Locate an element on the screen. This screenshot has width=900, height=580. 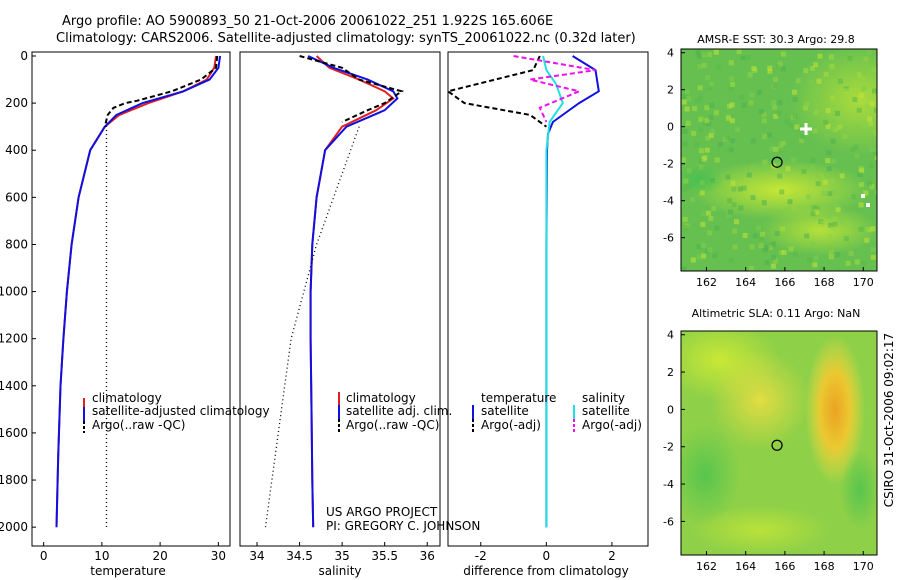
sla-markers is located at coordinates (777, 445).